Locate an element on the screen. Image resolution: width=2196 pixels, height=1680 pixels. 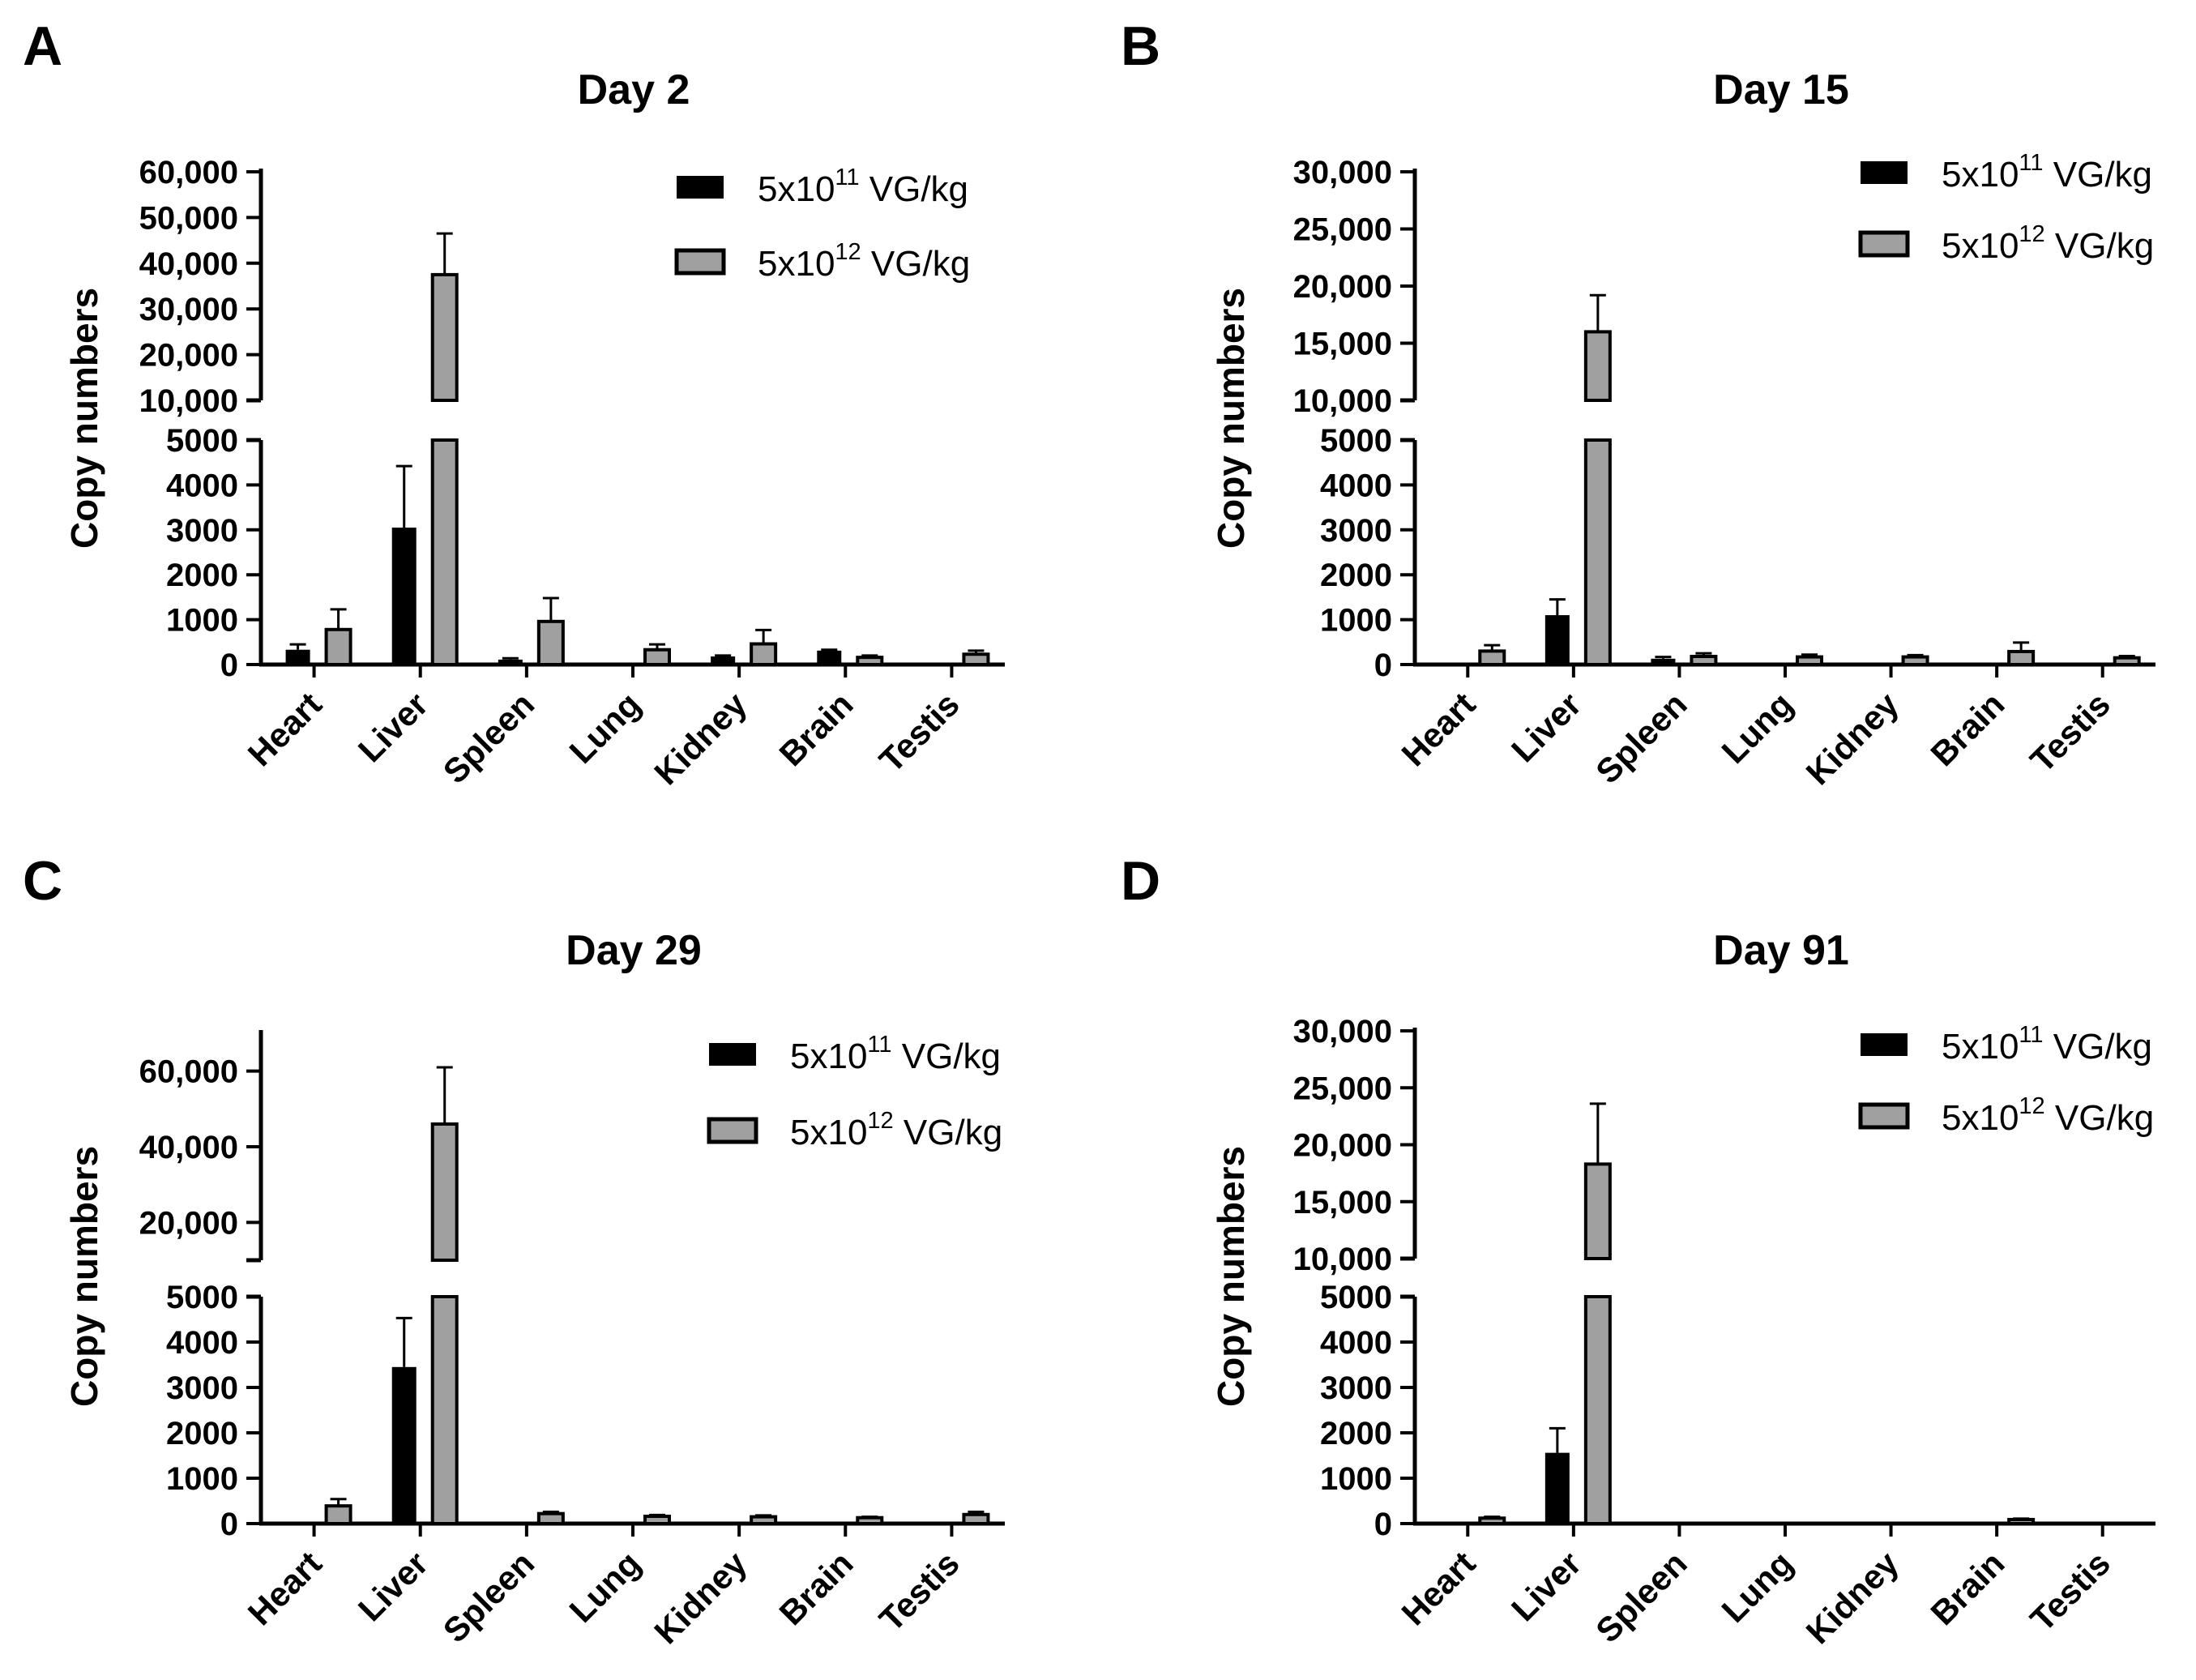
chart-title: Day 2 is located at coordinates (634, 89).